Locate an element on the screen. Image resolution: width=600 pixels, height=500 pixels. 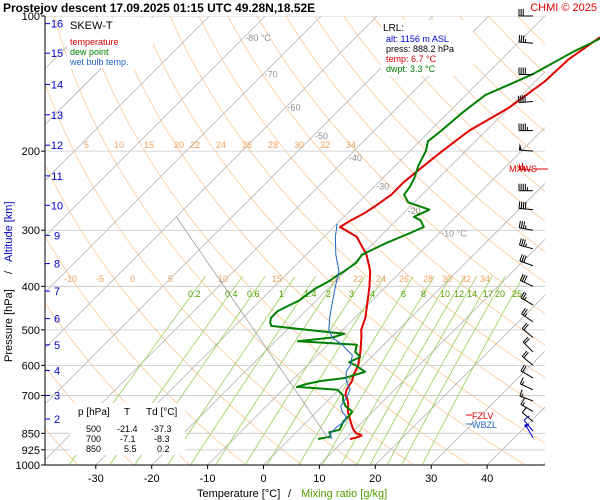
theta-label: 24 is located at coordinates (221, 145).